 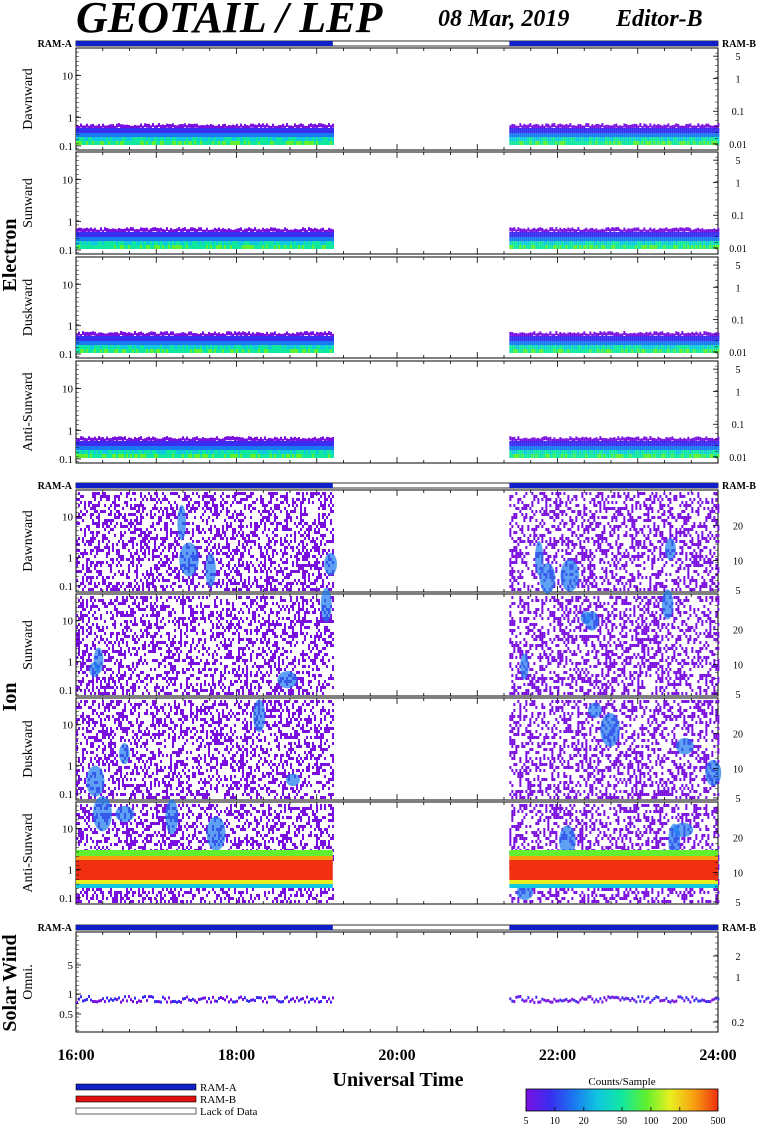 I want to click on solar-wind-omni-data, so click(x=398, y=999).